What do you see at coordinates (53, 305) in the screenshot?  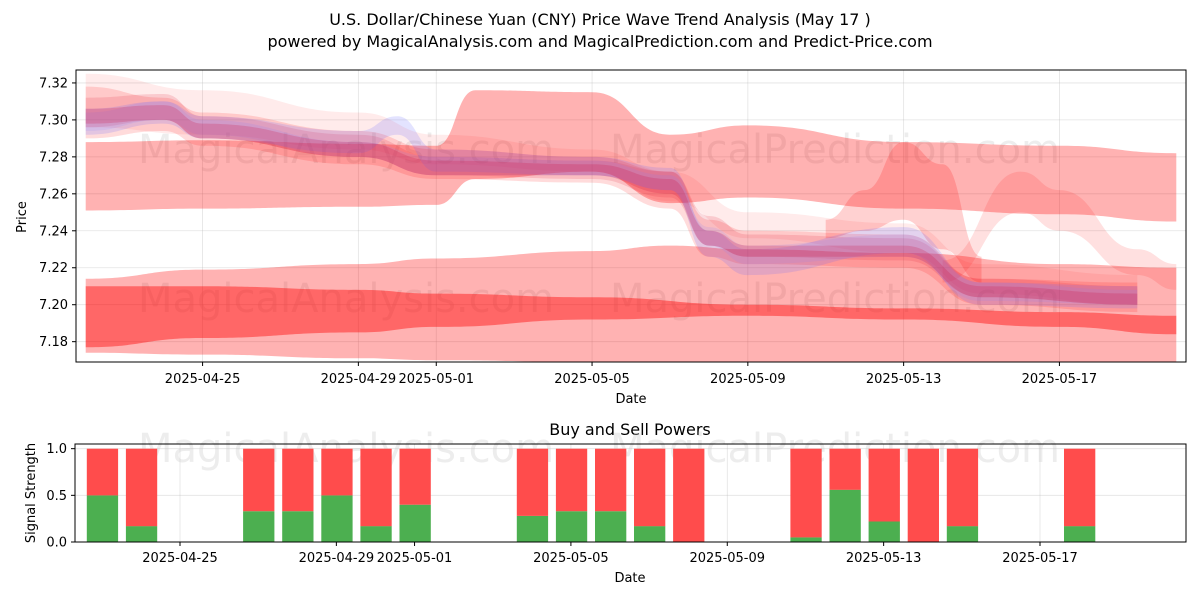 I see `price-y-tick-label: 7.20` at bounding box center [53, 305].